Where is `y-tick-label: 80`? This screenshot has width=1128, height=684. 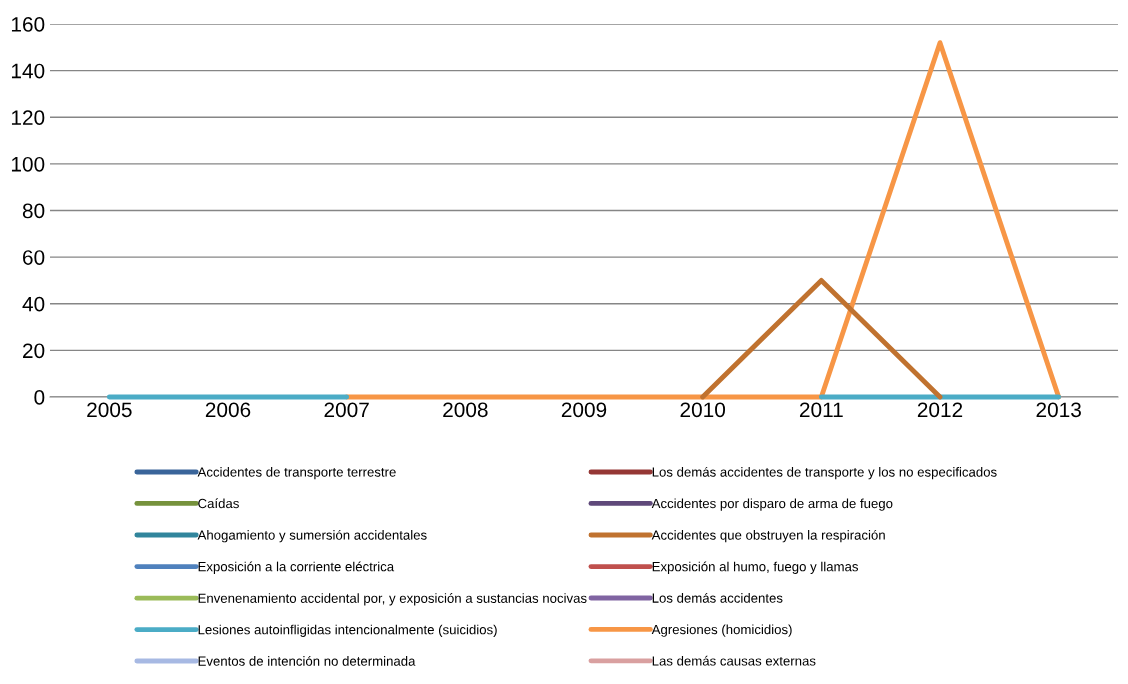
y-tick-label: 80 is located at coordinates (33, 211).